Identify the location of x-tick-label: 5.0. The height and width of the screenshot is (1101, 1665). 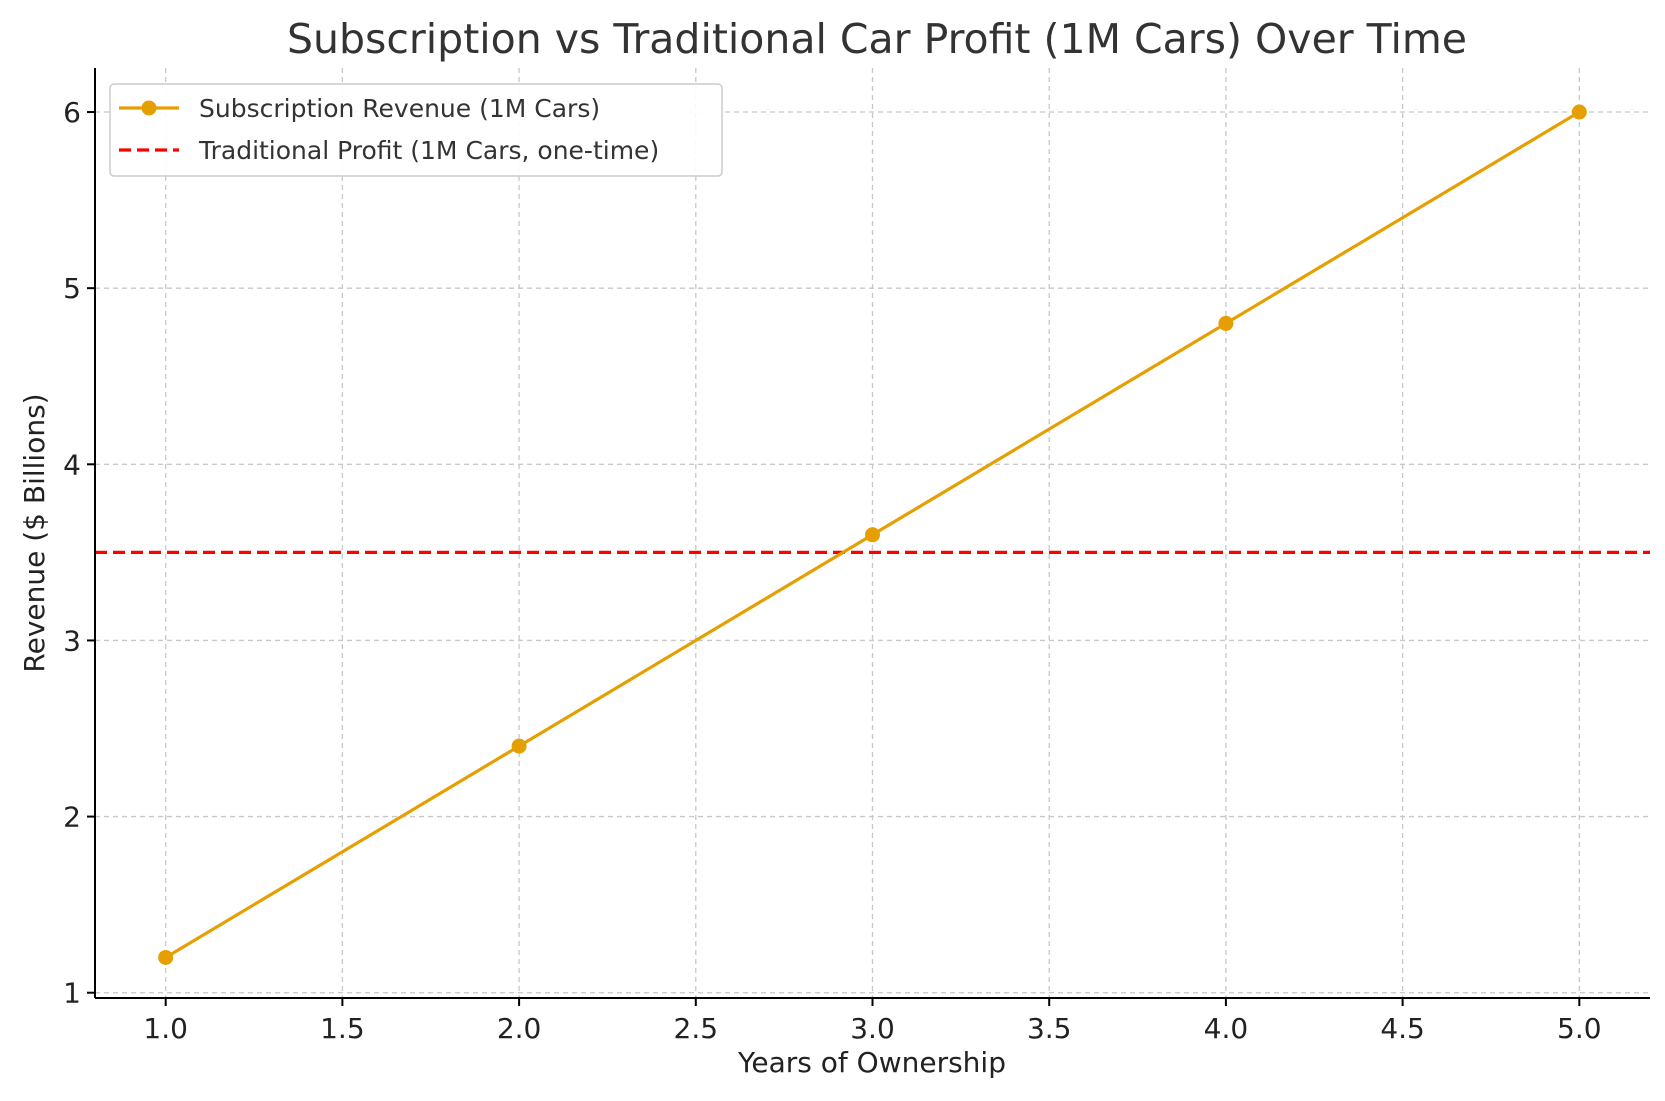
(1579, 1028).